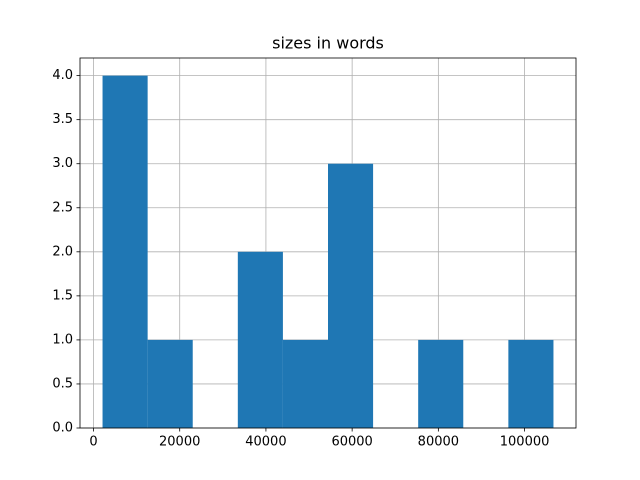  What do you see at coordinates (351, 442) in the screenshot?
I see `x-tick-label: 60000` at bounding box center [351, 442].